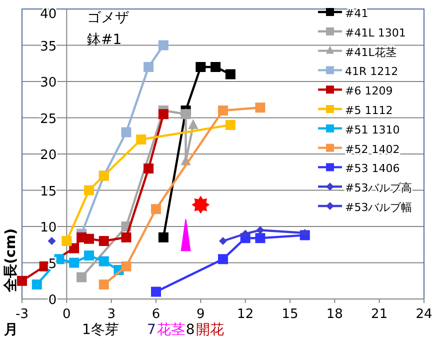  What do you see at coordinates (52, 264) in the screenshot?
I see `y-tick-label: 5` at bounding box center [52, 264].